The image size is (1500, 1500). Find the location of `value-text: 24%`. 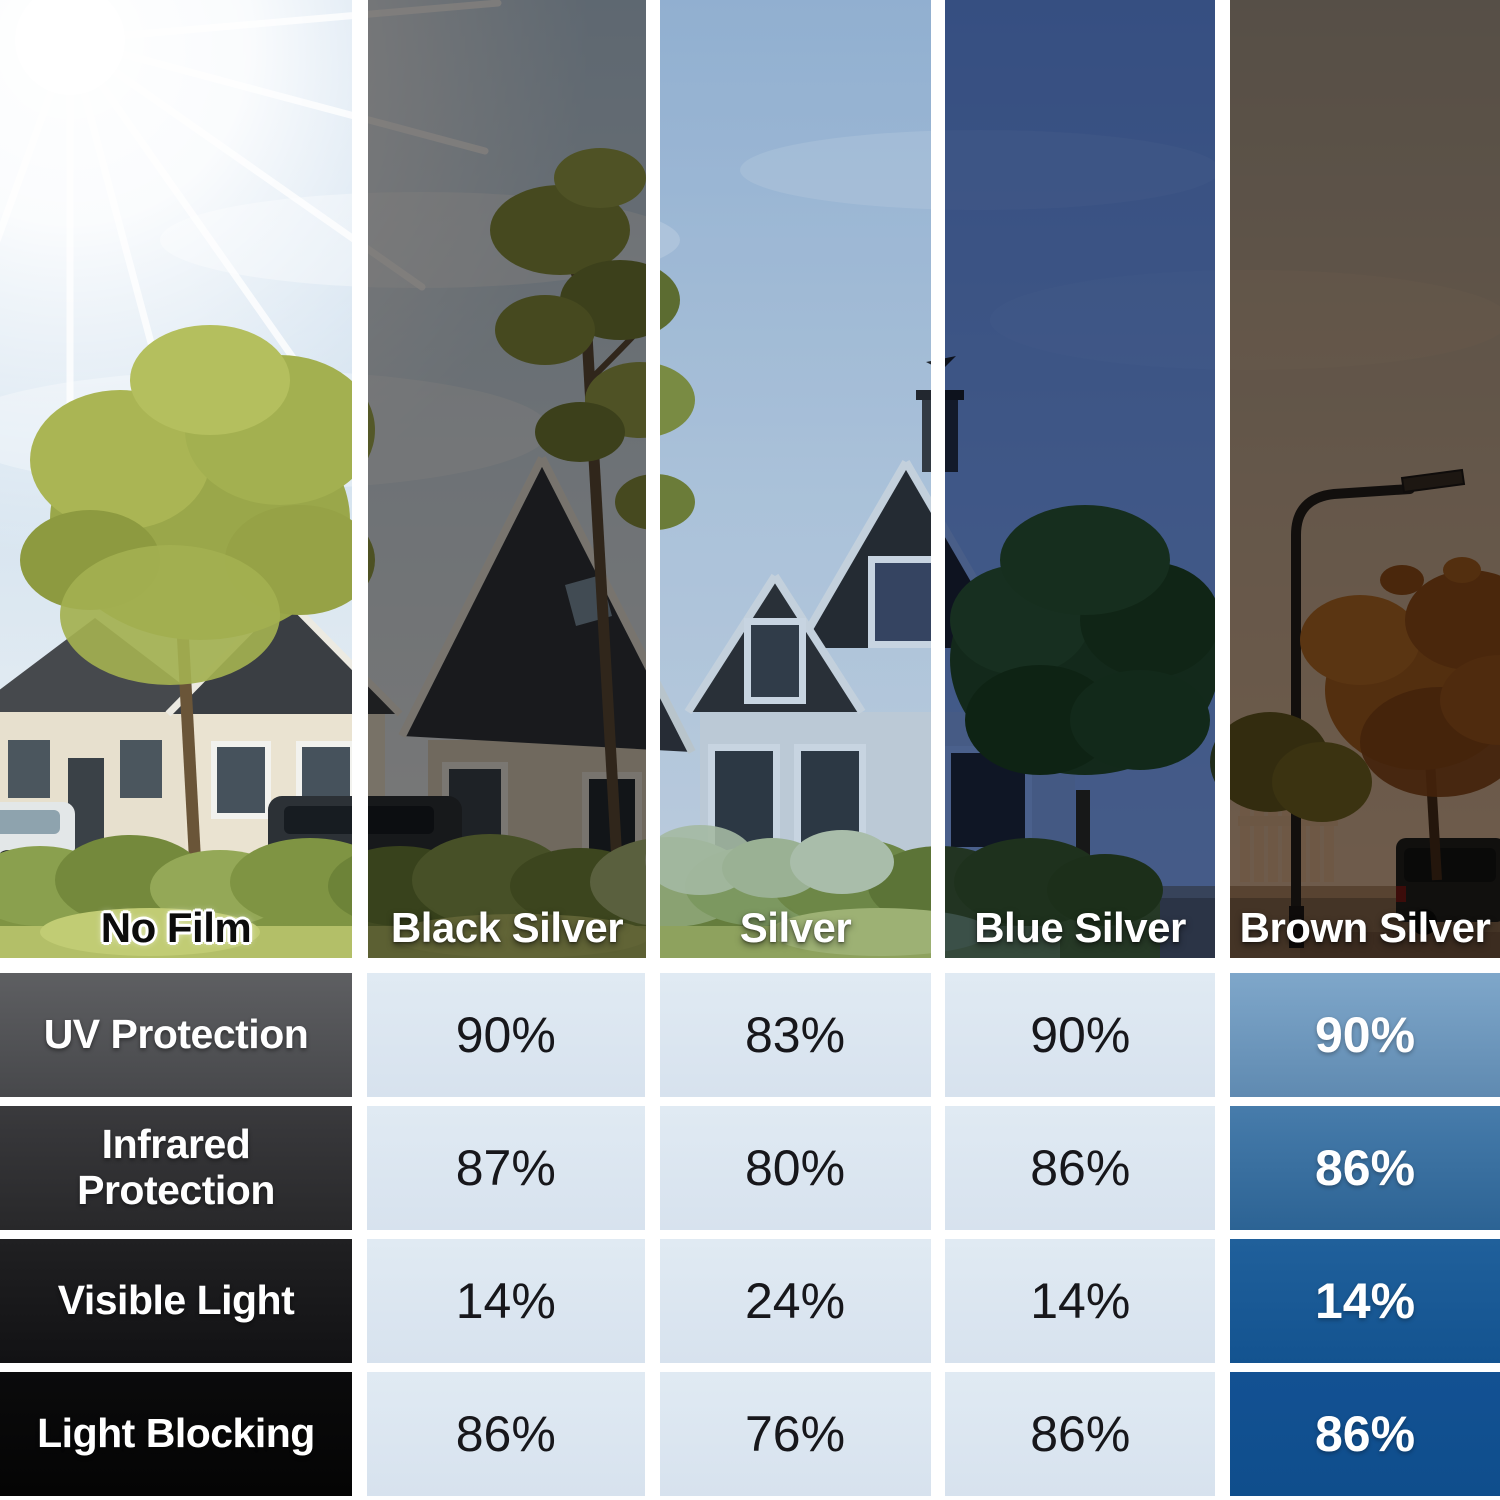

value-text: 24% is located at coordinates (795, 1301).